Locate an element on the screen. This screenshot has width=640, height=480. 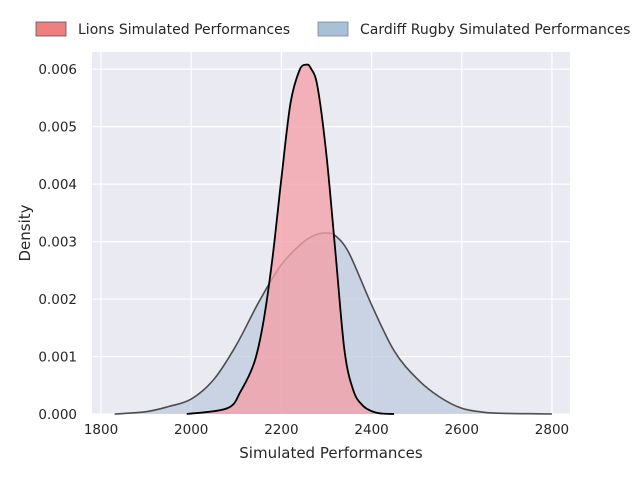
x-tick-label: 2400 is located at coordinates (371, 430).